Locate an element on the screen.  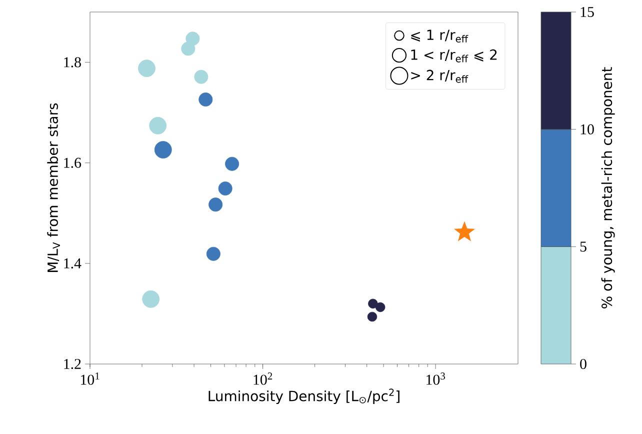
x-tick-label: 10$^{3}$ is located at coordinates (435, 378).